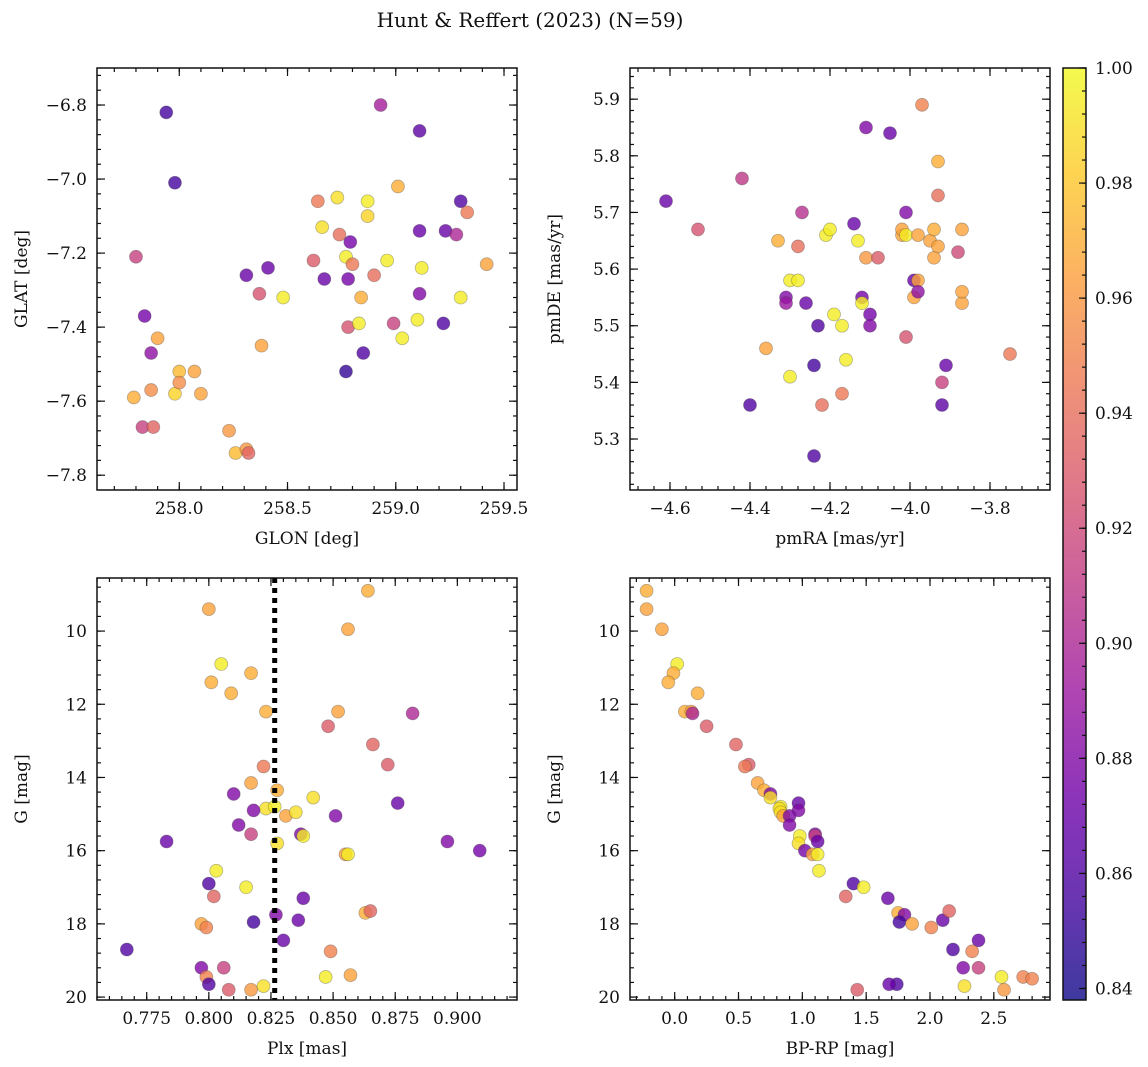  I want to click on y-tick-label: 12, so click(76, 705).